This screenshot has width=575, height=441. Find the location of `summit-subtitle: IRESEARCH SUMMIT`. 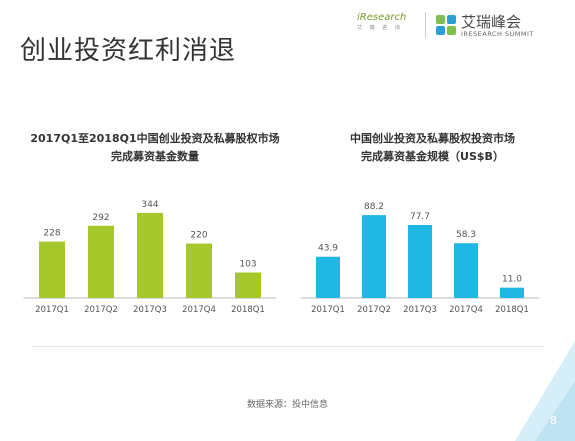

summit-subtitle: IRESEARCH SUMMIT is located at coordinates (497, 34).